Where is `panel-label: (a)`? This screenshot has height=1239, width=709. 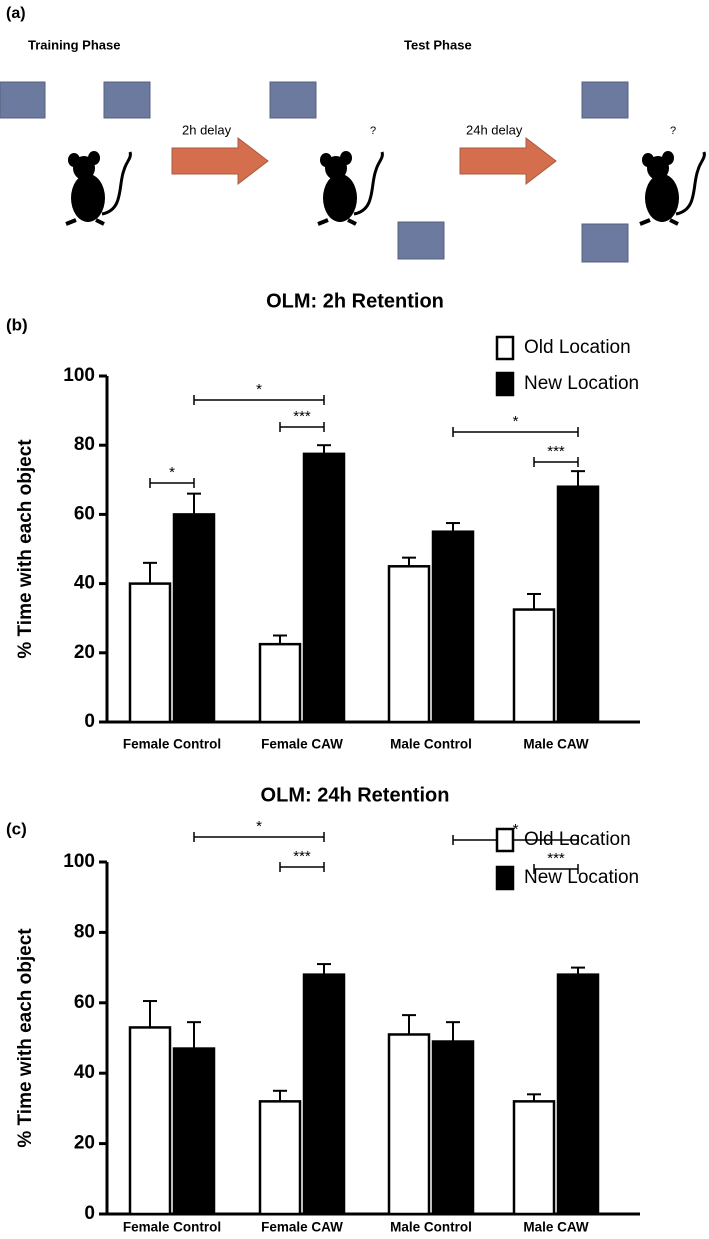 panel-label: (a) is located at coordinates (16, 13).